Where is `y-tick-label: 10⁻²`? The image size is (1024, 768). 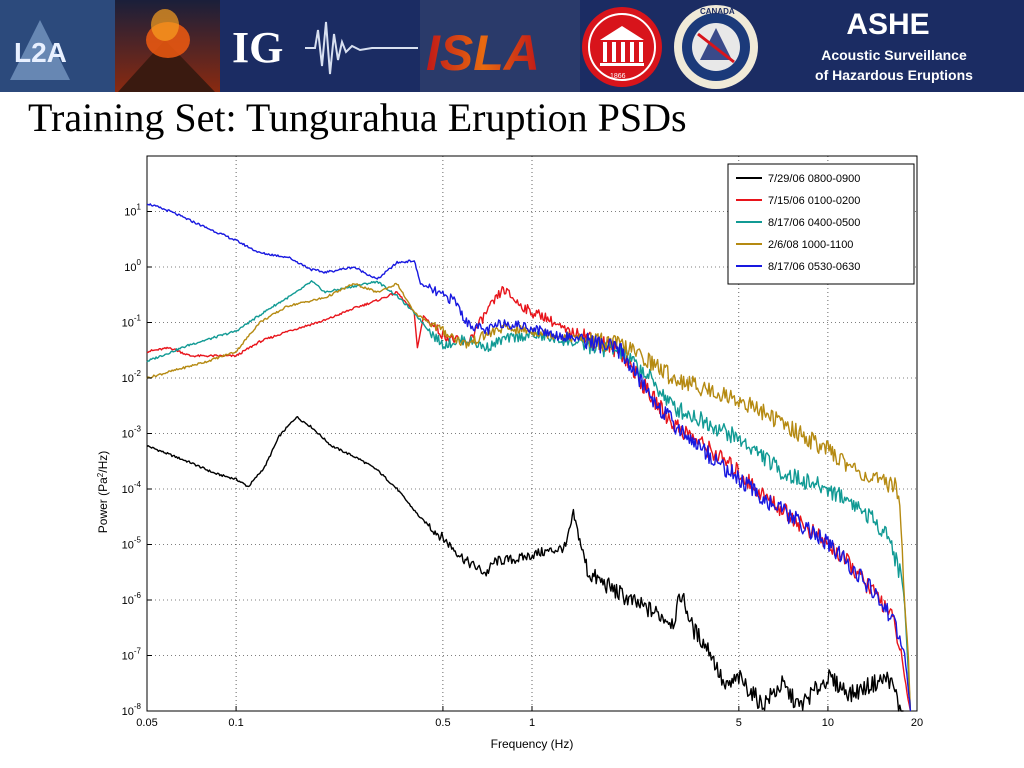
y-tick-label: 10⁻² is located at coordinates (132, 377).